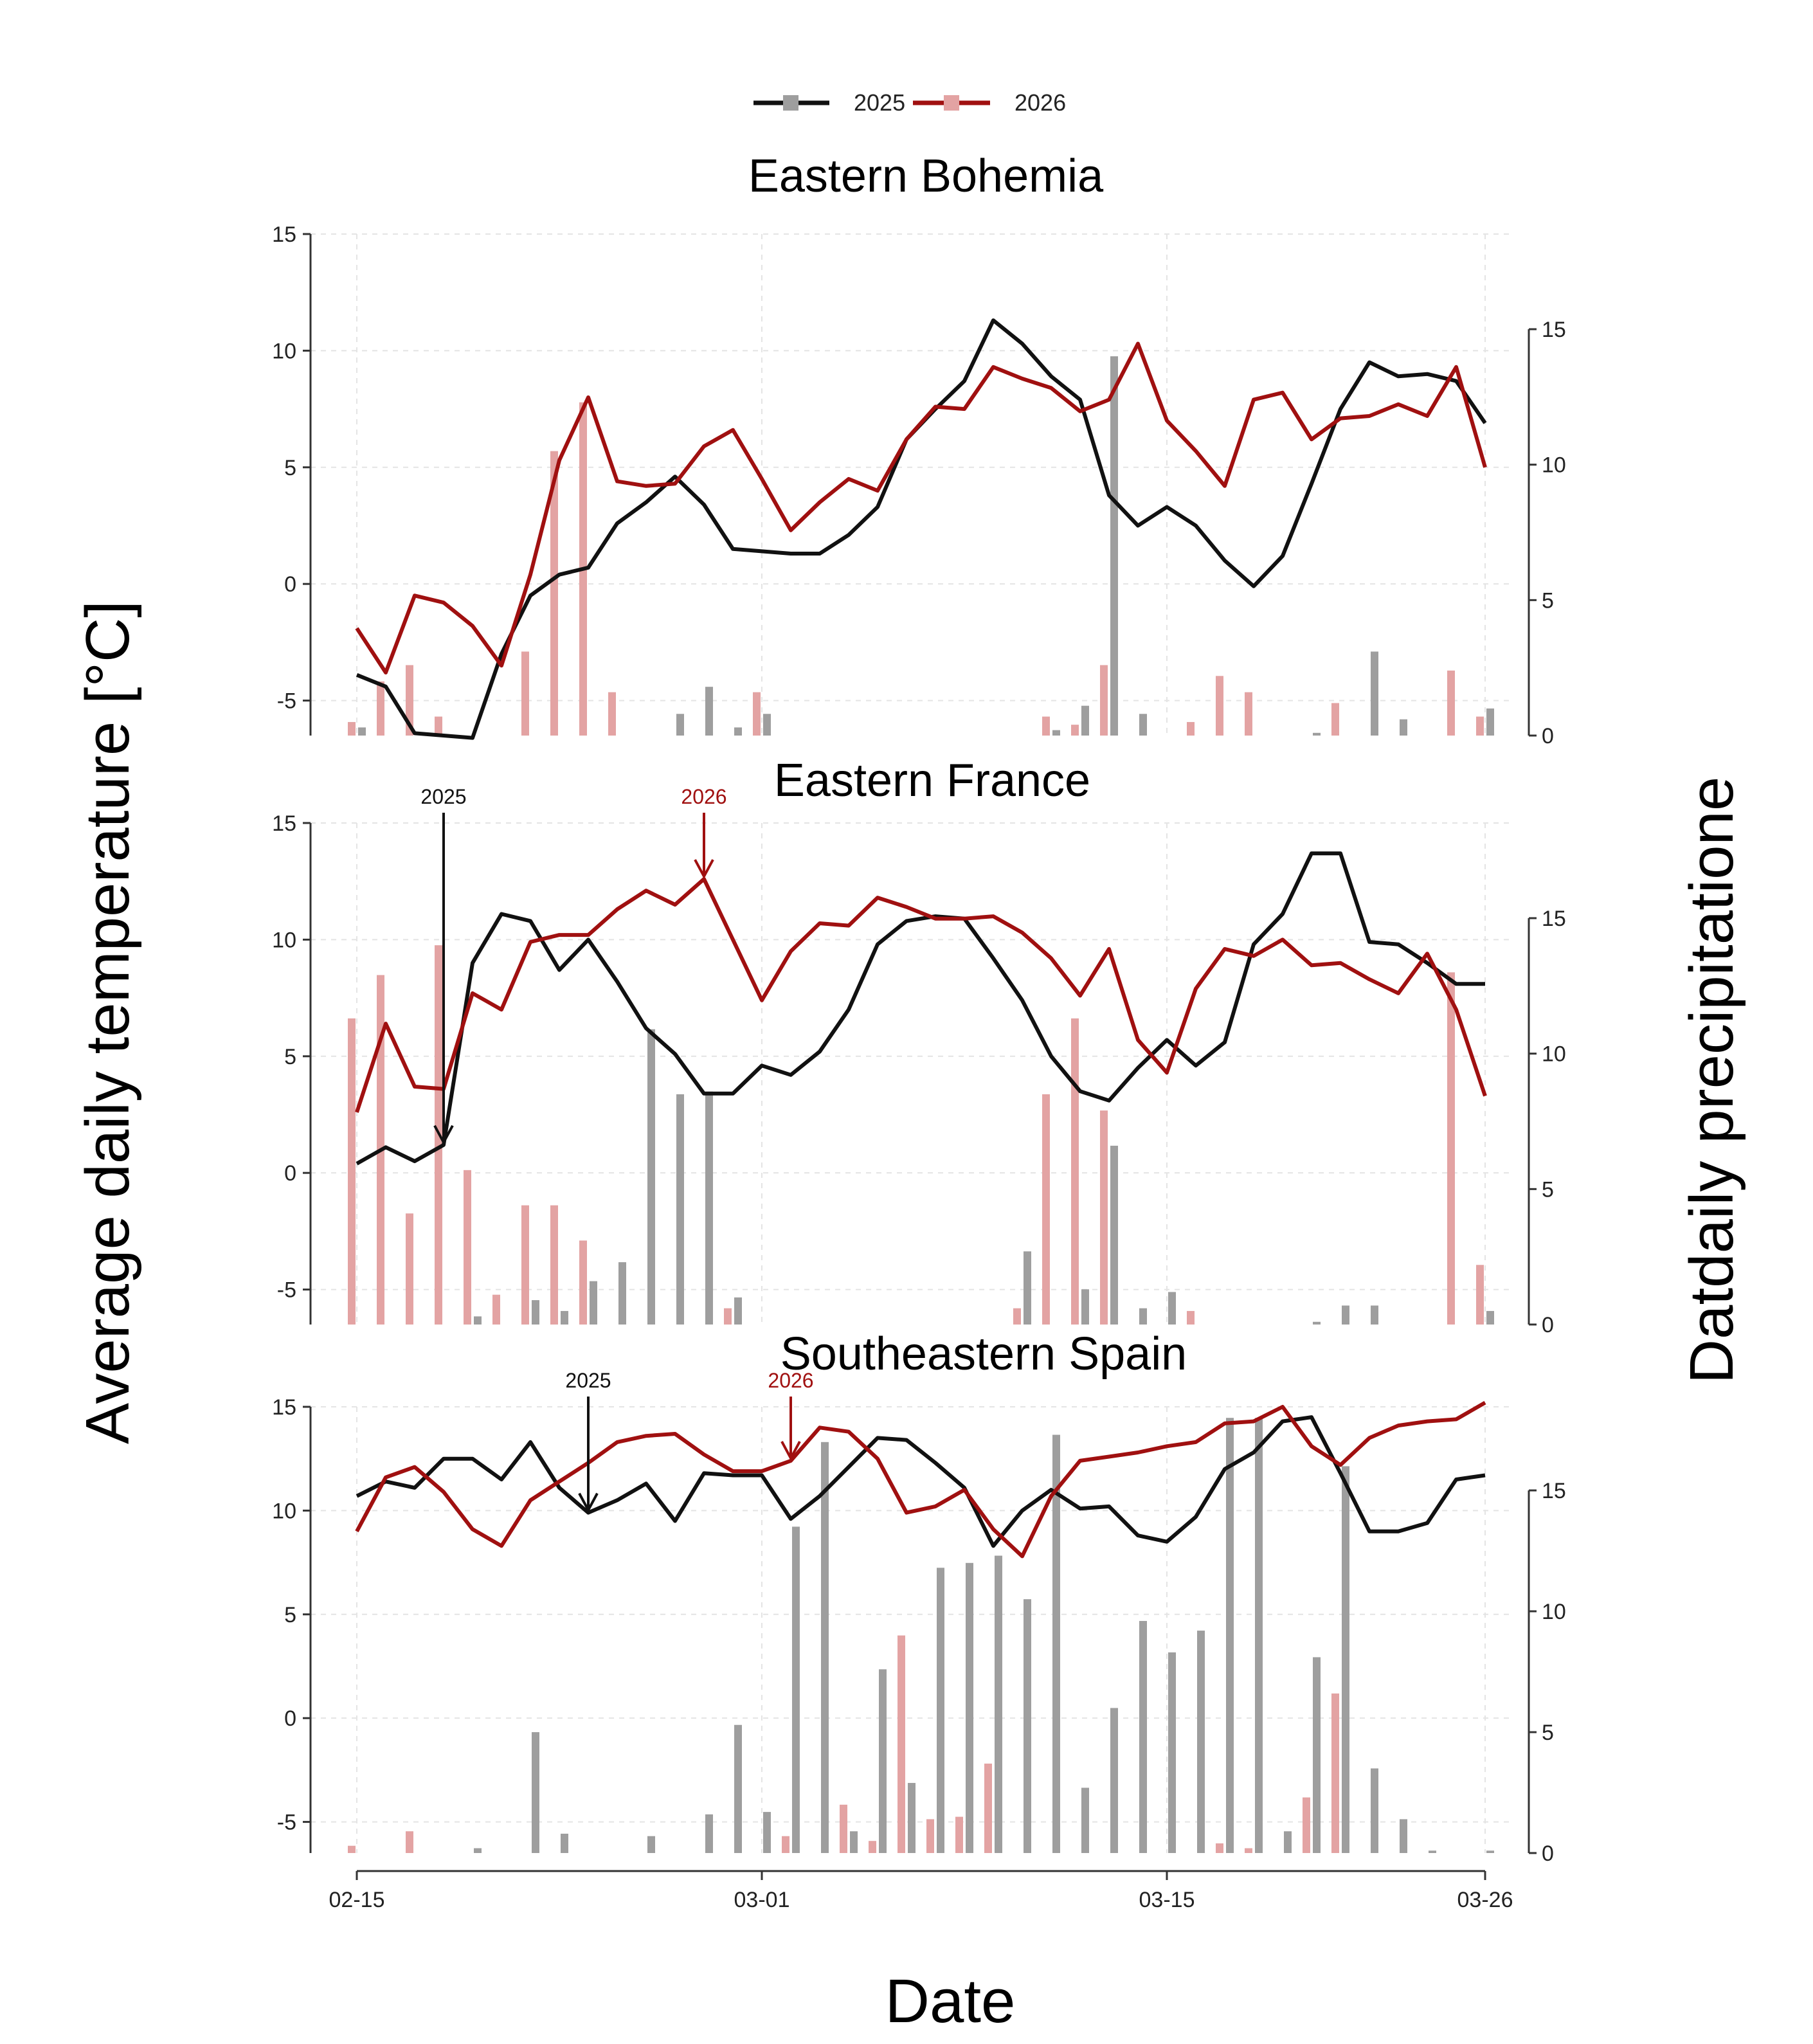 The height and width of the screenshot is (2044, 1813). I want to click on annotation-arrow-head, so click(790, 1450).